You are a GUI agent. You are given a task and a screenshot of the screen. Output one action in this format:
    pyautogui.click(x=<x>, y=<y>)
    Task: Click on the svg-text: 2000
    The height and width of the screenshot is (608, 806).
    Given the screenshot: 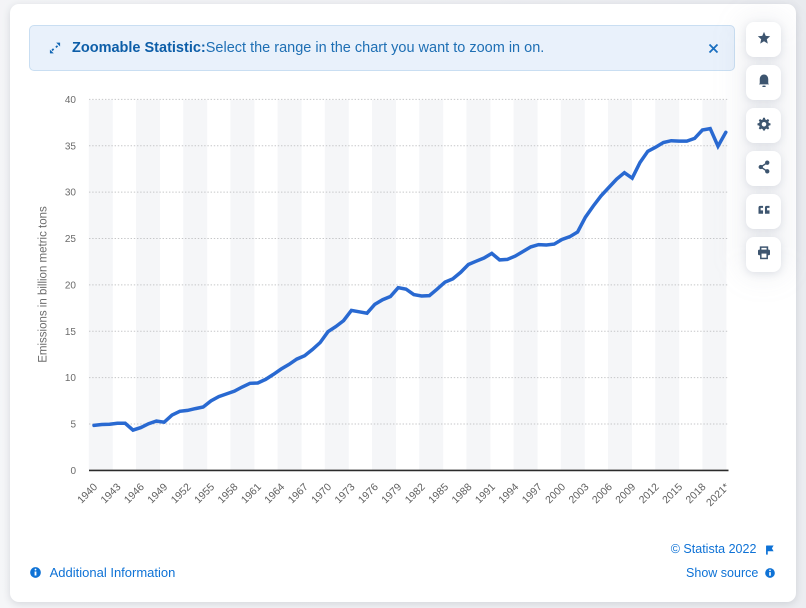 What is the action you would take?
    pyautogui.click(x=555, y=493)
    